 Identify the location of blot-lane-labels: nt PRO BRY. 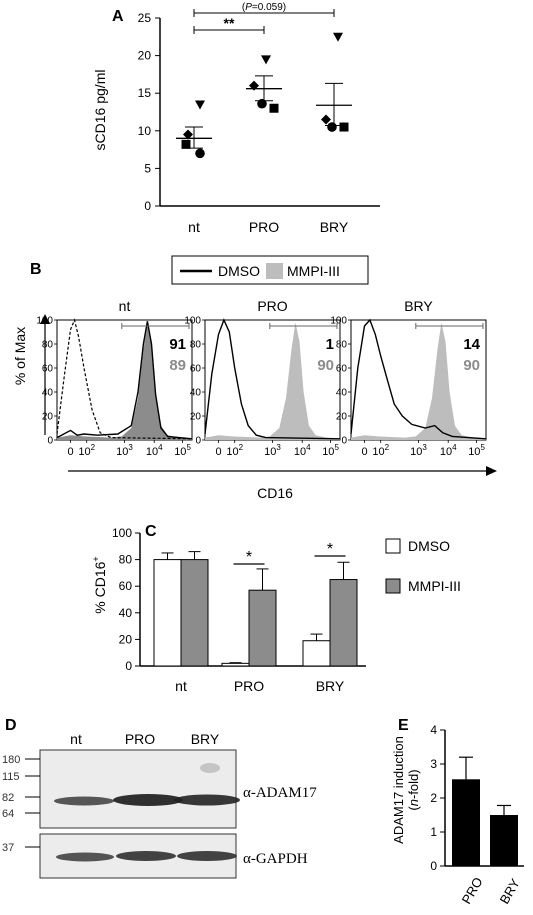
(145, 739).